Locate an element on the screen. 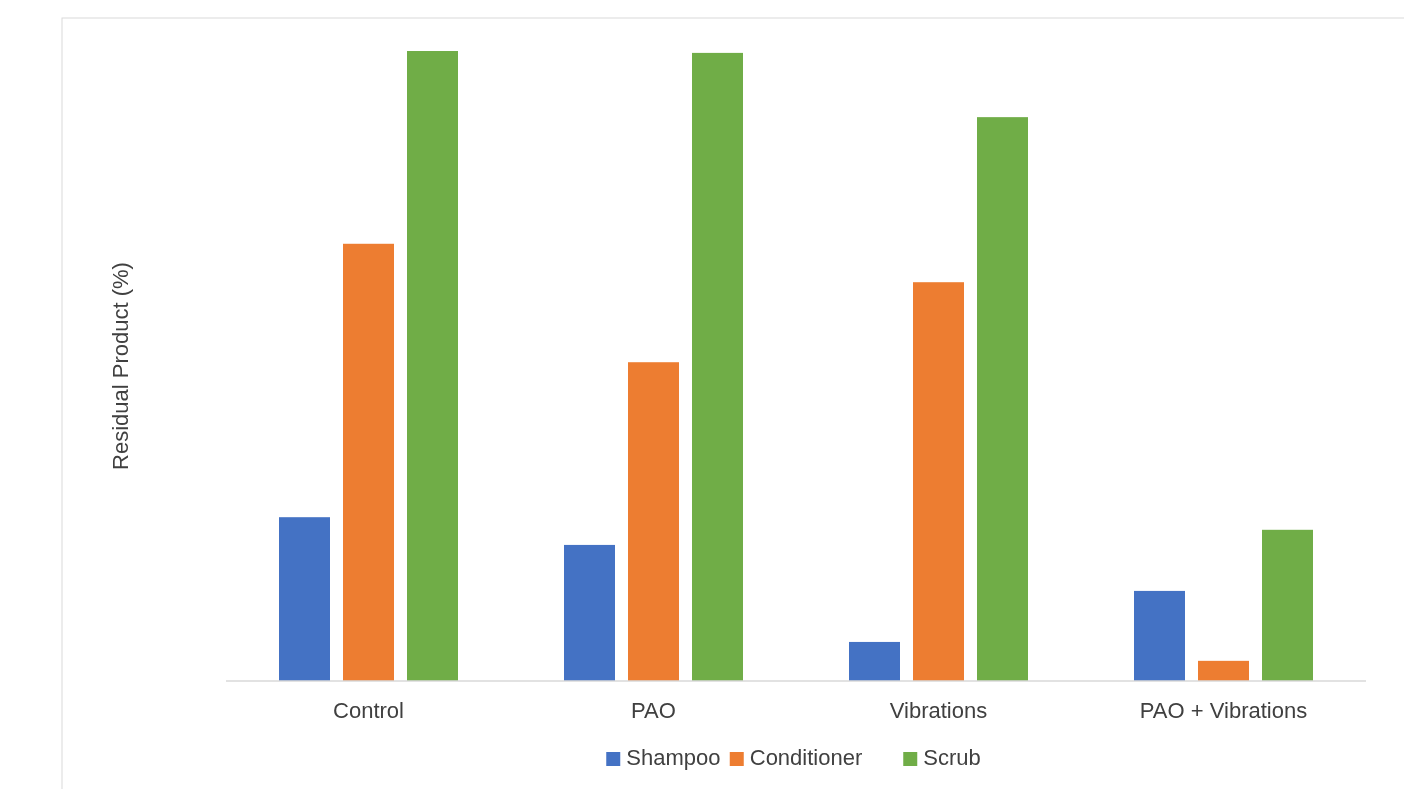 The height and width of the screenshot is (789, 1404). x-tick-label: PAO + Vibrations is located at coordinates (1223, 710).